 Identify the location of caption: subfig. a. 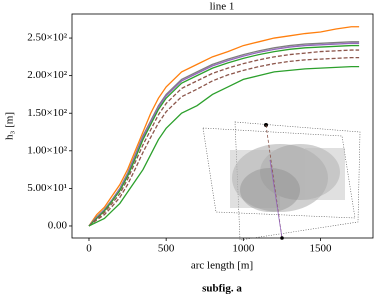
(222, 289).